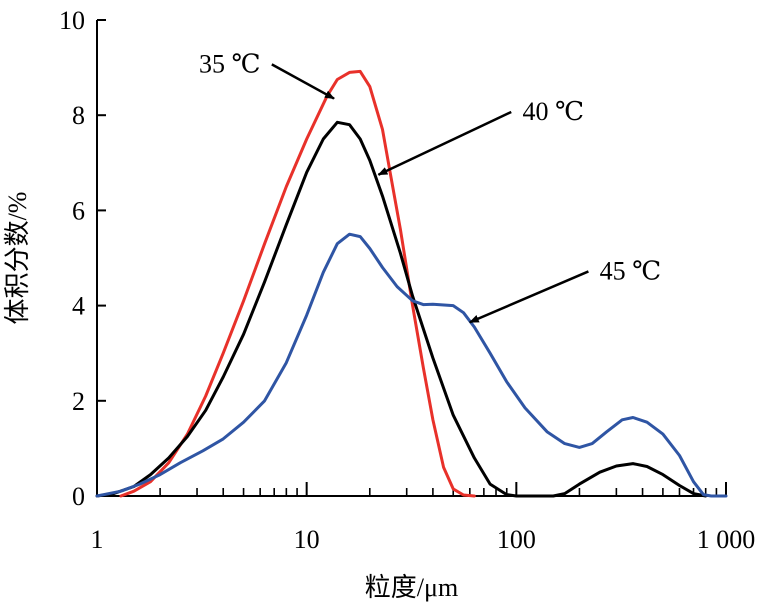  I want to click on annotation-label: 45 ℃, so click(631, 270).